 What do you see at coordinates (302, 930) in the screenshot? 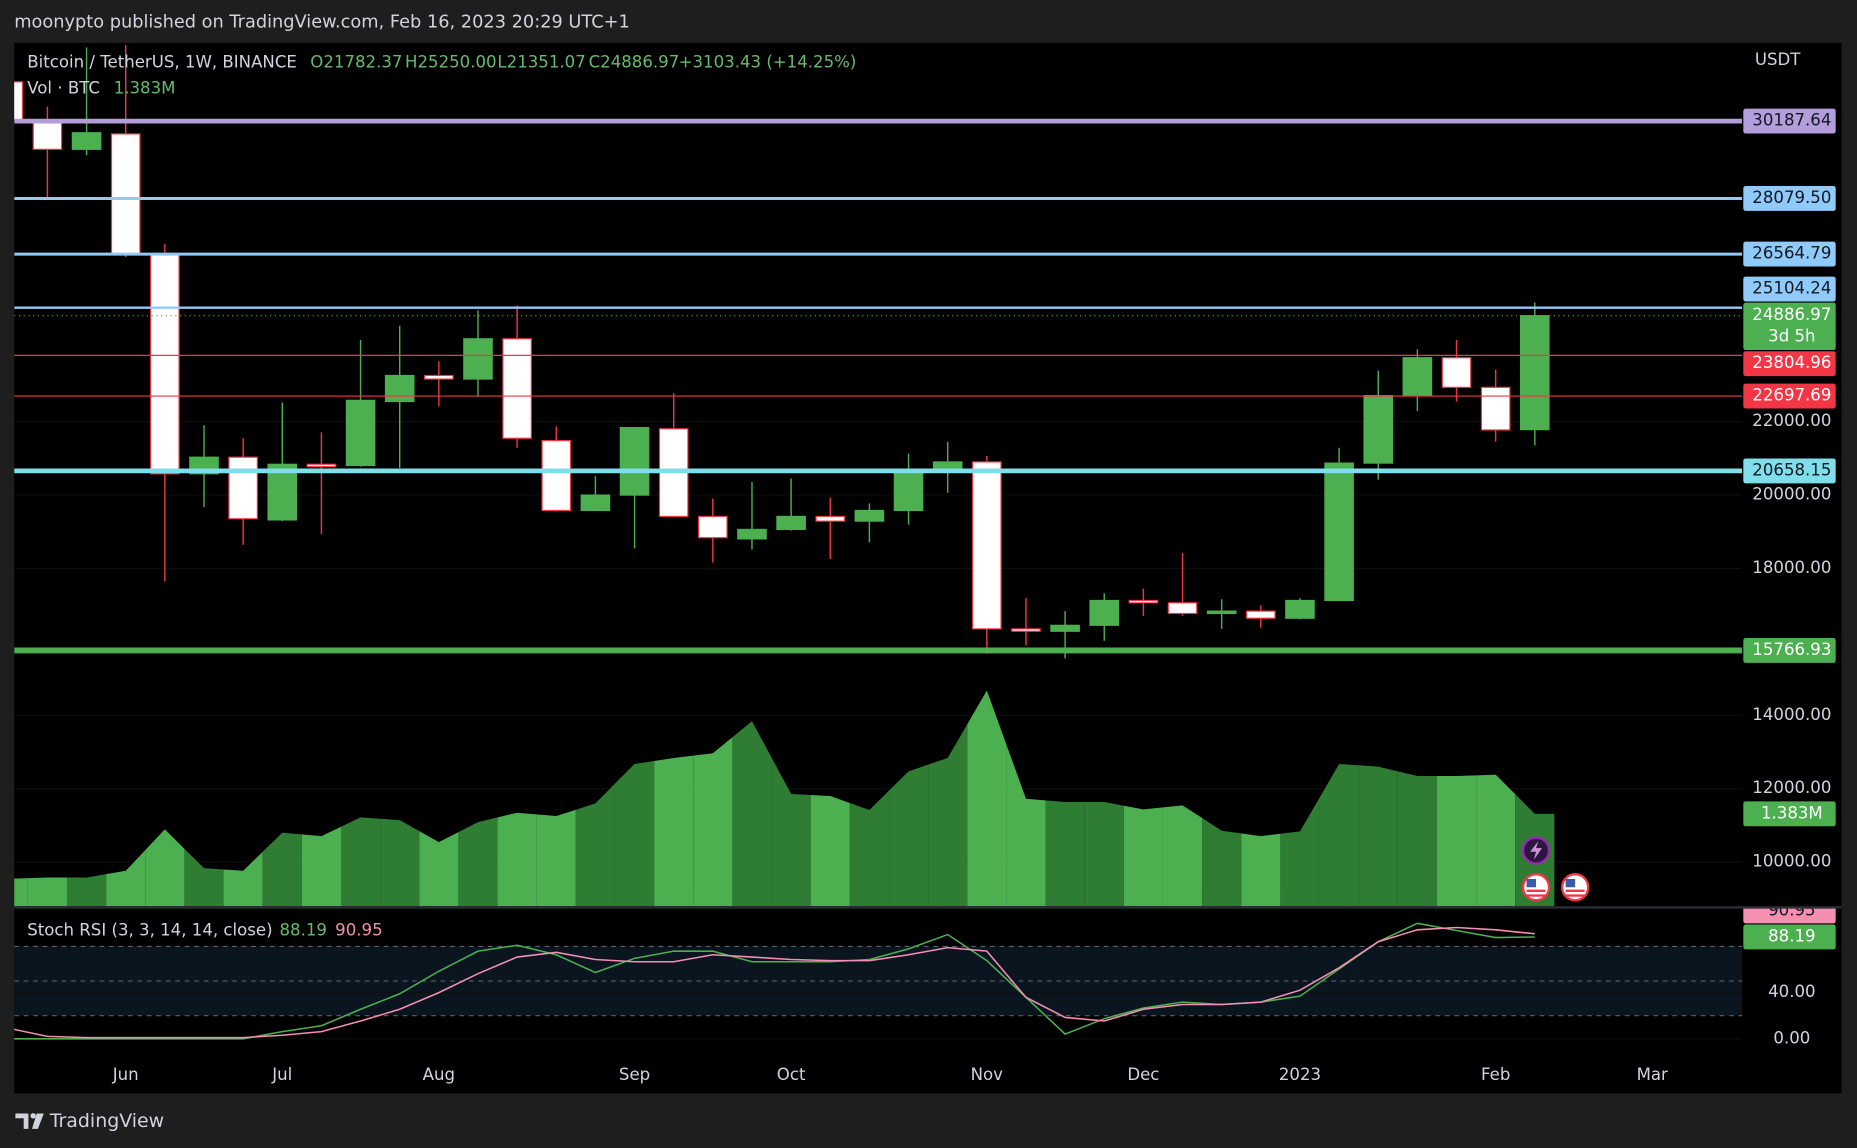
I see `stoch-k-value: 88.19` at bounding box center [302, 930].